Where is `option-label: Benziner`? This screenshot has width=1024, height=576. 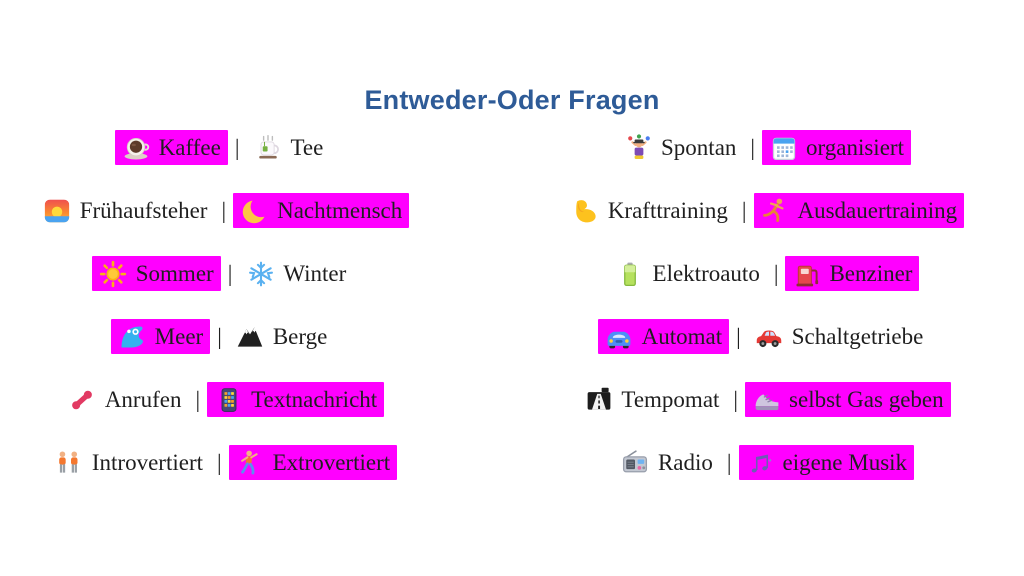
option-label: Benziner is located at coordinates (871, 273).